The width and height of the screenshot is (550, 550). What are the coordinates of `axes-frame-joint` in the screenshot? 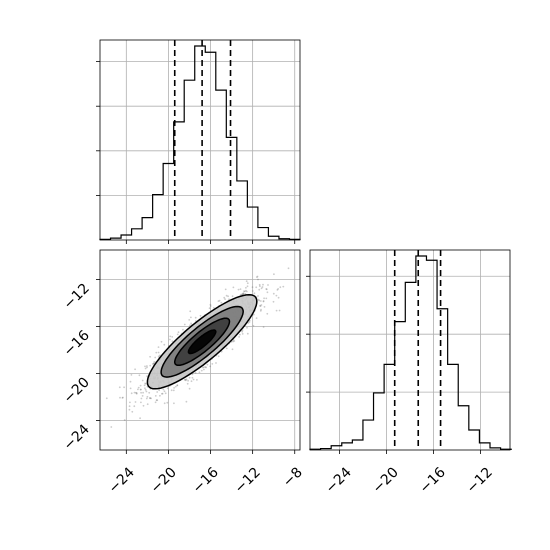 It's located at (200, 350).